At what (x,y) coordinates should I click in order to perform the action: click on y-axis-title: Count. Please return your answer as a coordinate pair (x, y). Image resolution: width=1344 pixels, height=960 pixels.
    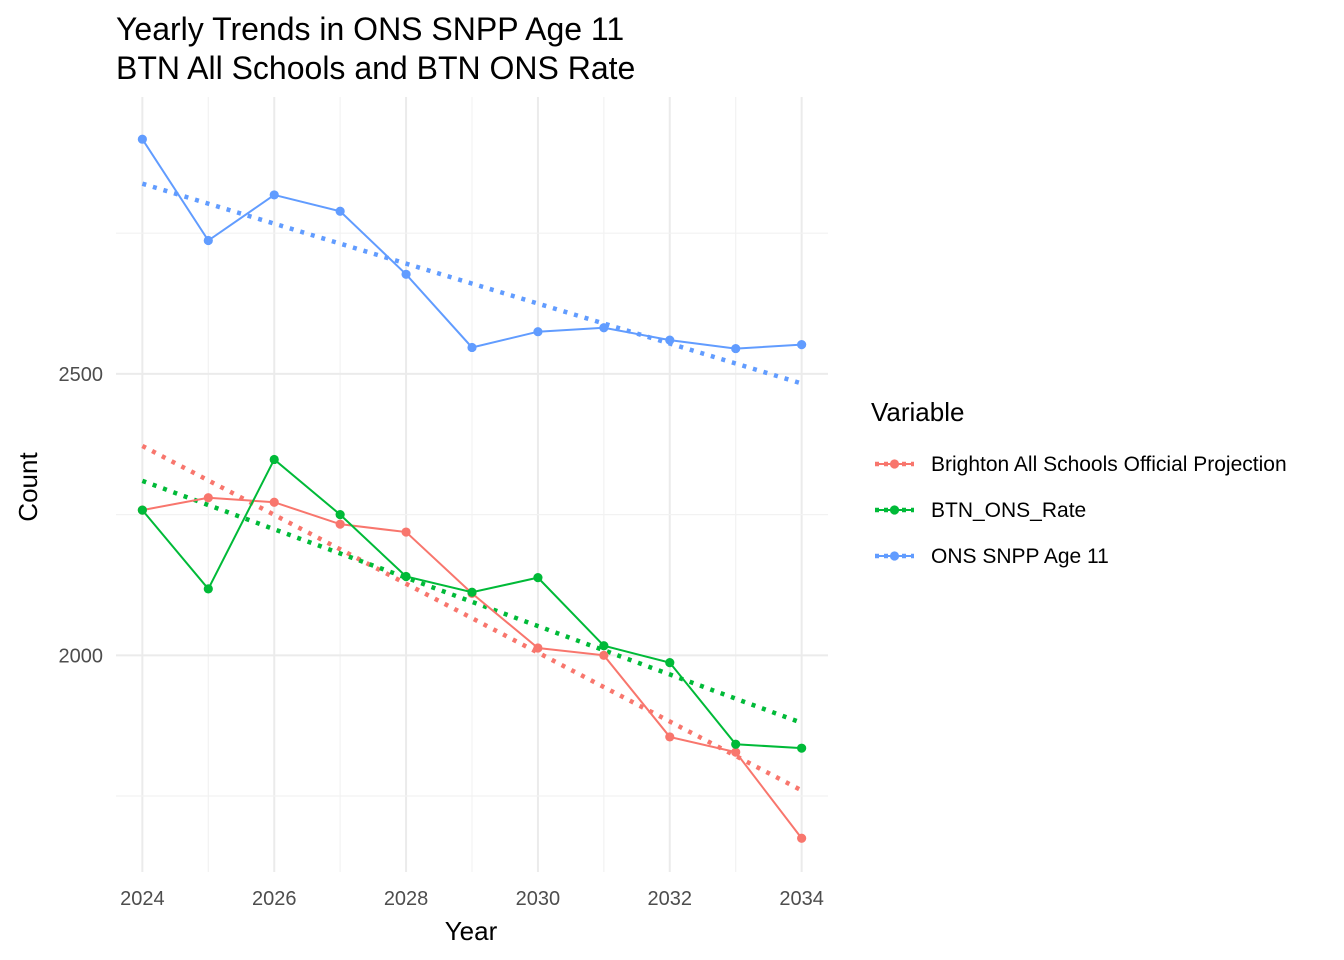
    Looking at the image, I should click on (28, 487).